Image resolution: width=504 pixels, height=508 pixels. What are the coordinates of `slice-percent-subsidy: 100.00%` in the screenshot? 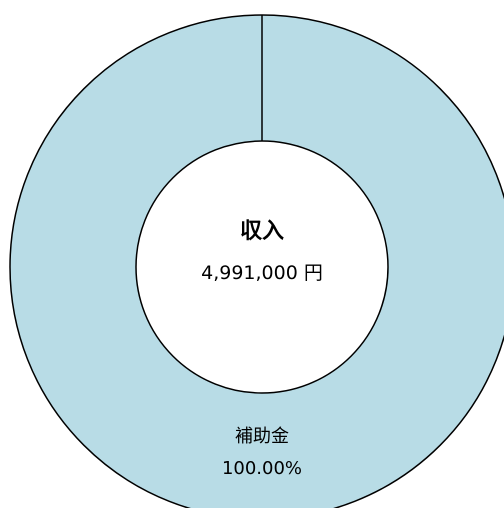 It's located at (262, 468).